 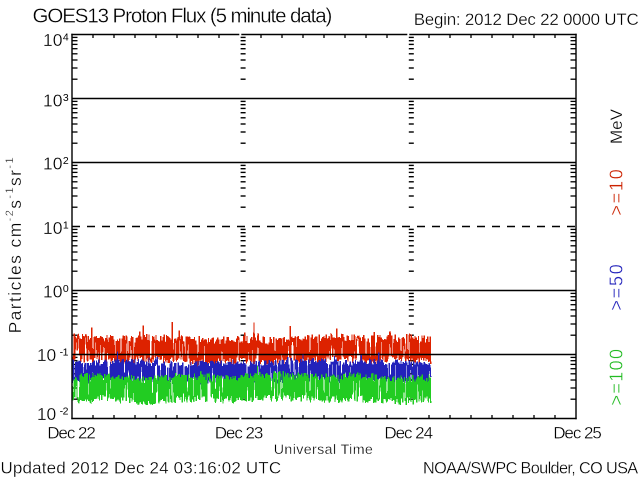 I want to click on svg-text: 2, so click(x=66, y=161).